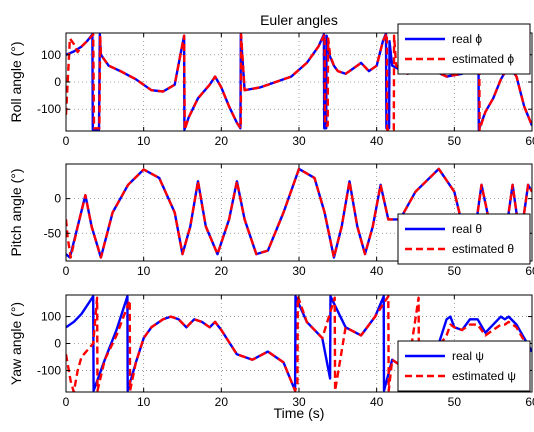 The image size is (534, 432). I want to click on legend: real θ estimated θ, so click(464, 239).